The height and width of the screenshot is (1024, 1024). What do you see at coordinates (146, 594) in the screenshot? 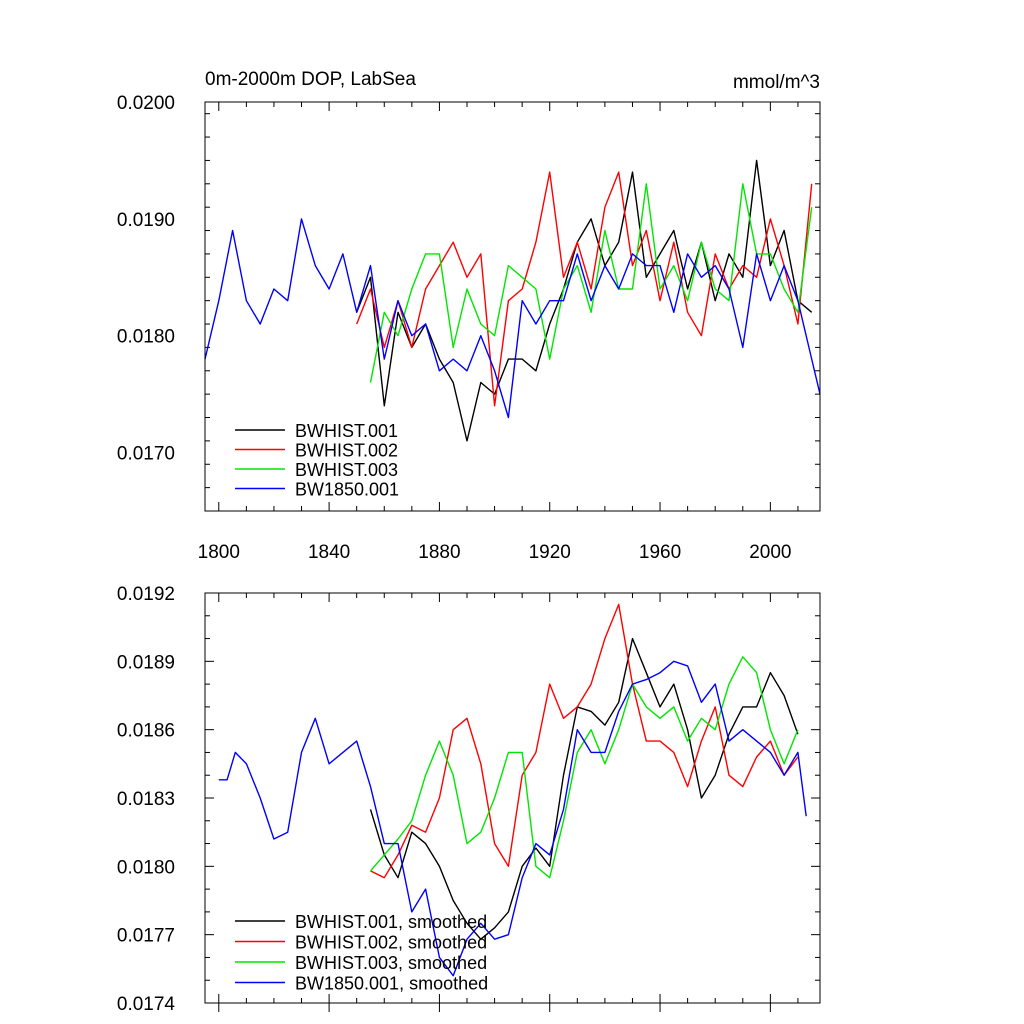
I see `y-tick-label: 0.0192` at bounding box center [146, 594].